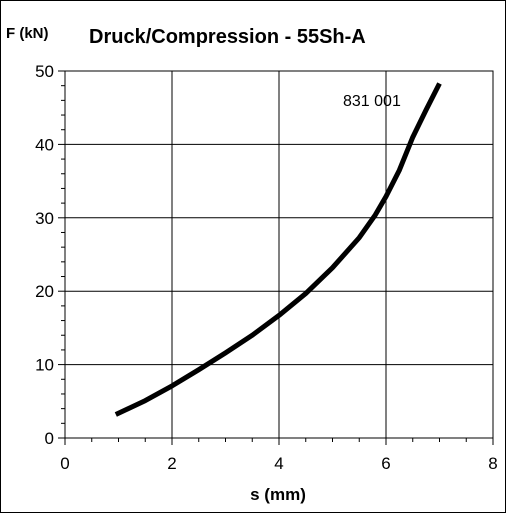  I want to click on y-tick-label: 20, so click(44, 291).